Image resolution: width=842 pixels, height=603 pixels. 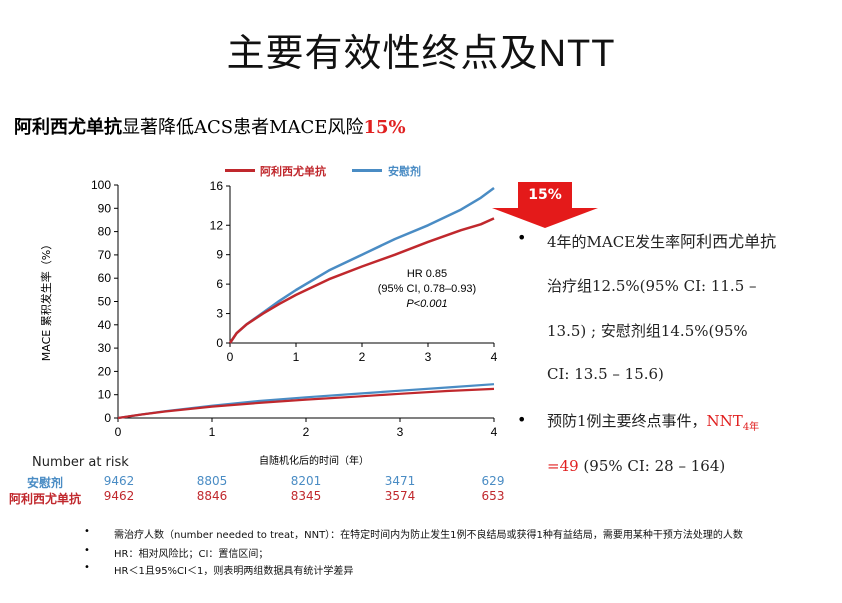 I want to click on y-tick-label: 9, so click(x=219, y=255).